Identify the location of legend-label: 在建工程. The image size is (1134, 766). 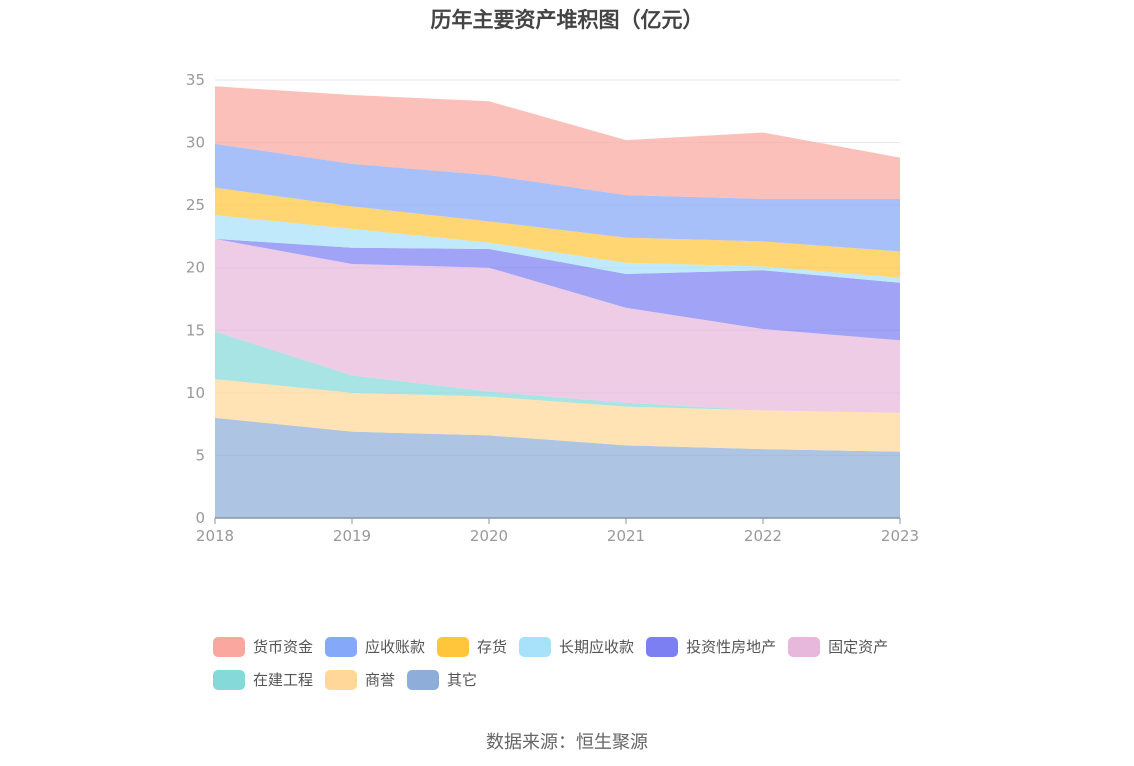
(283, 680).